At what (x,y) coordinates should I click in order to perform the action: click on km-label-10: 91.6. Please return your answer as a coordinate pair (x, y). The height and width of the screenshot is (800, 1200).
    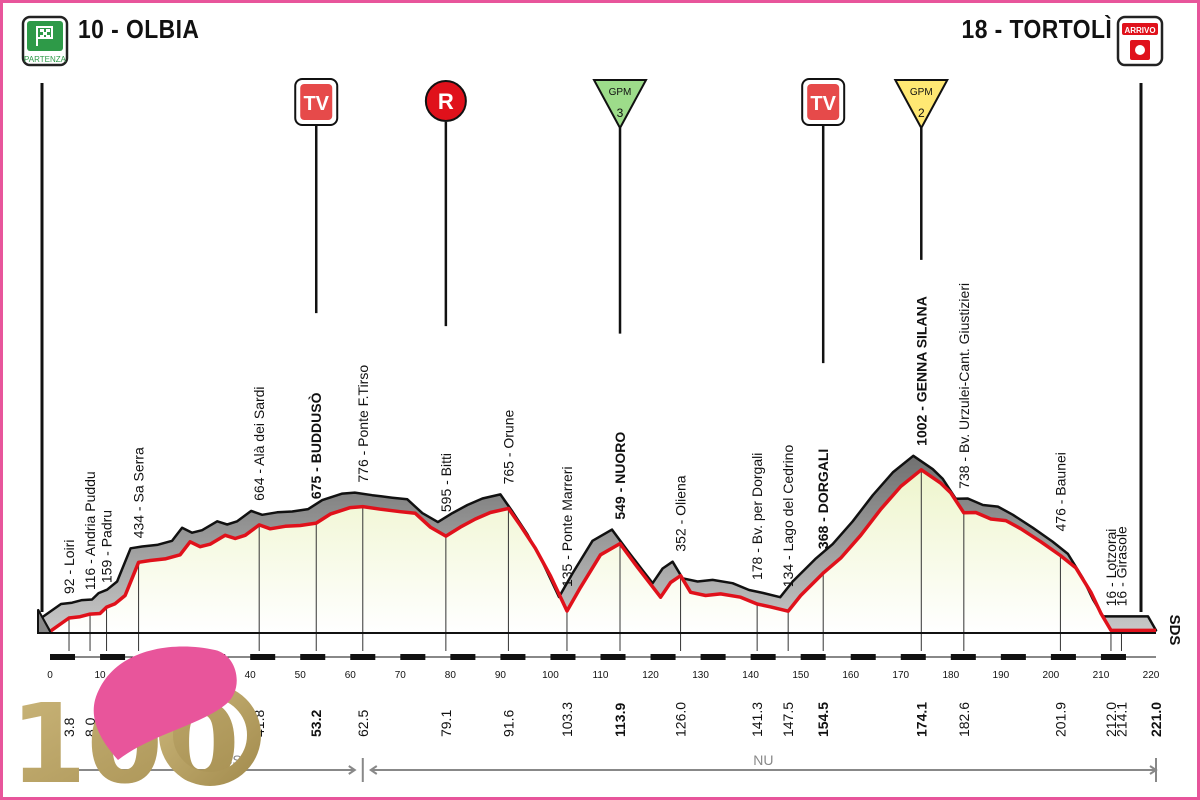
    Looking at the image, I should click on (508, 723).